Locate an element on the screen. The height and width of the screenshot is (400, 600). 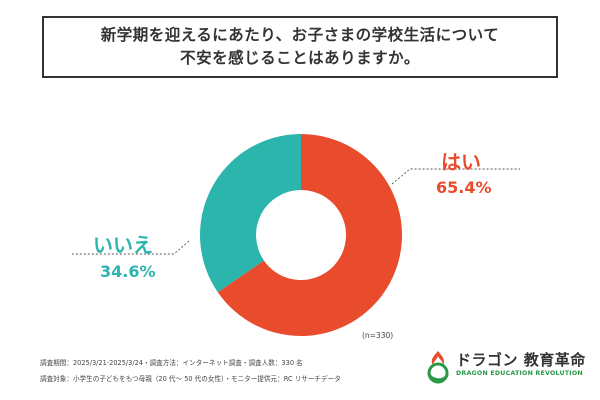
sample-size-label: (n=330) is located at coordinates (378, 335).